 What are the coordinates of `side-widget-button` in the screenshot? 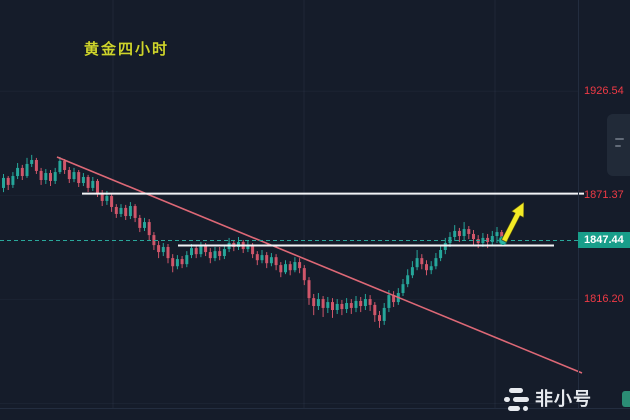 It's located at (618, 145).